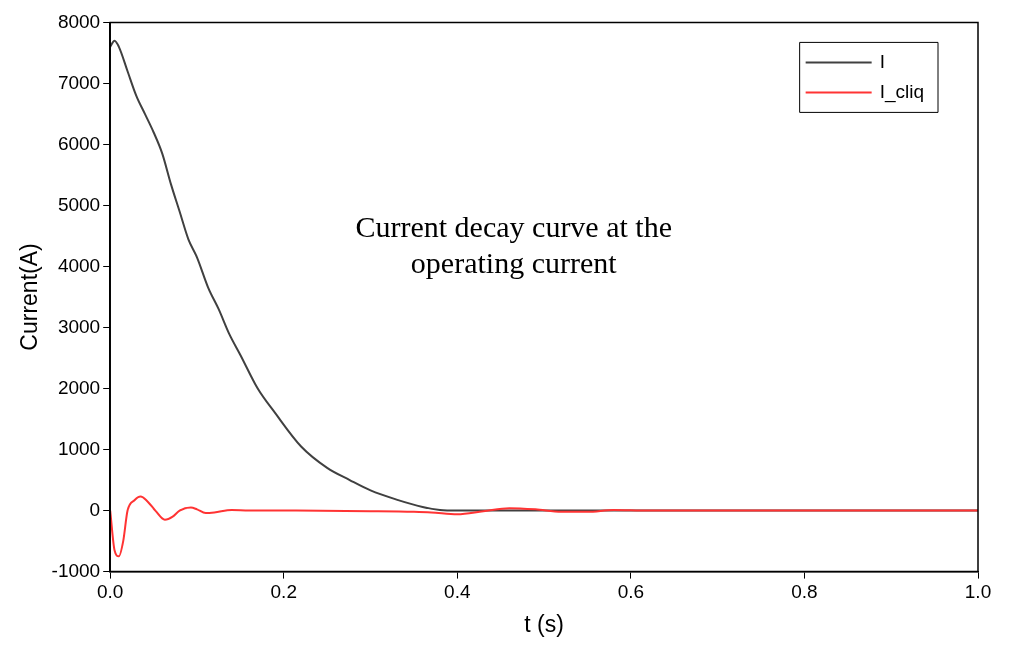 The height and width of the screenshot is (650, 1023). Describe the element at coordinates (544, 623) in the screenshot. I see `x-axis-title: t (s)` at that location.